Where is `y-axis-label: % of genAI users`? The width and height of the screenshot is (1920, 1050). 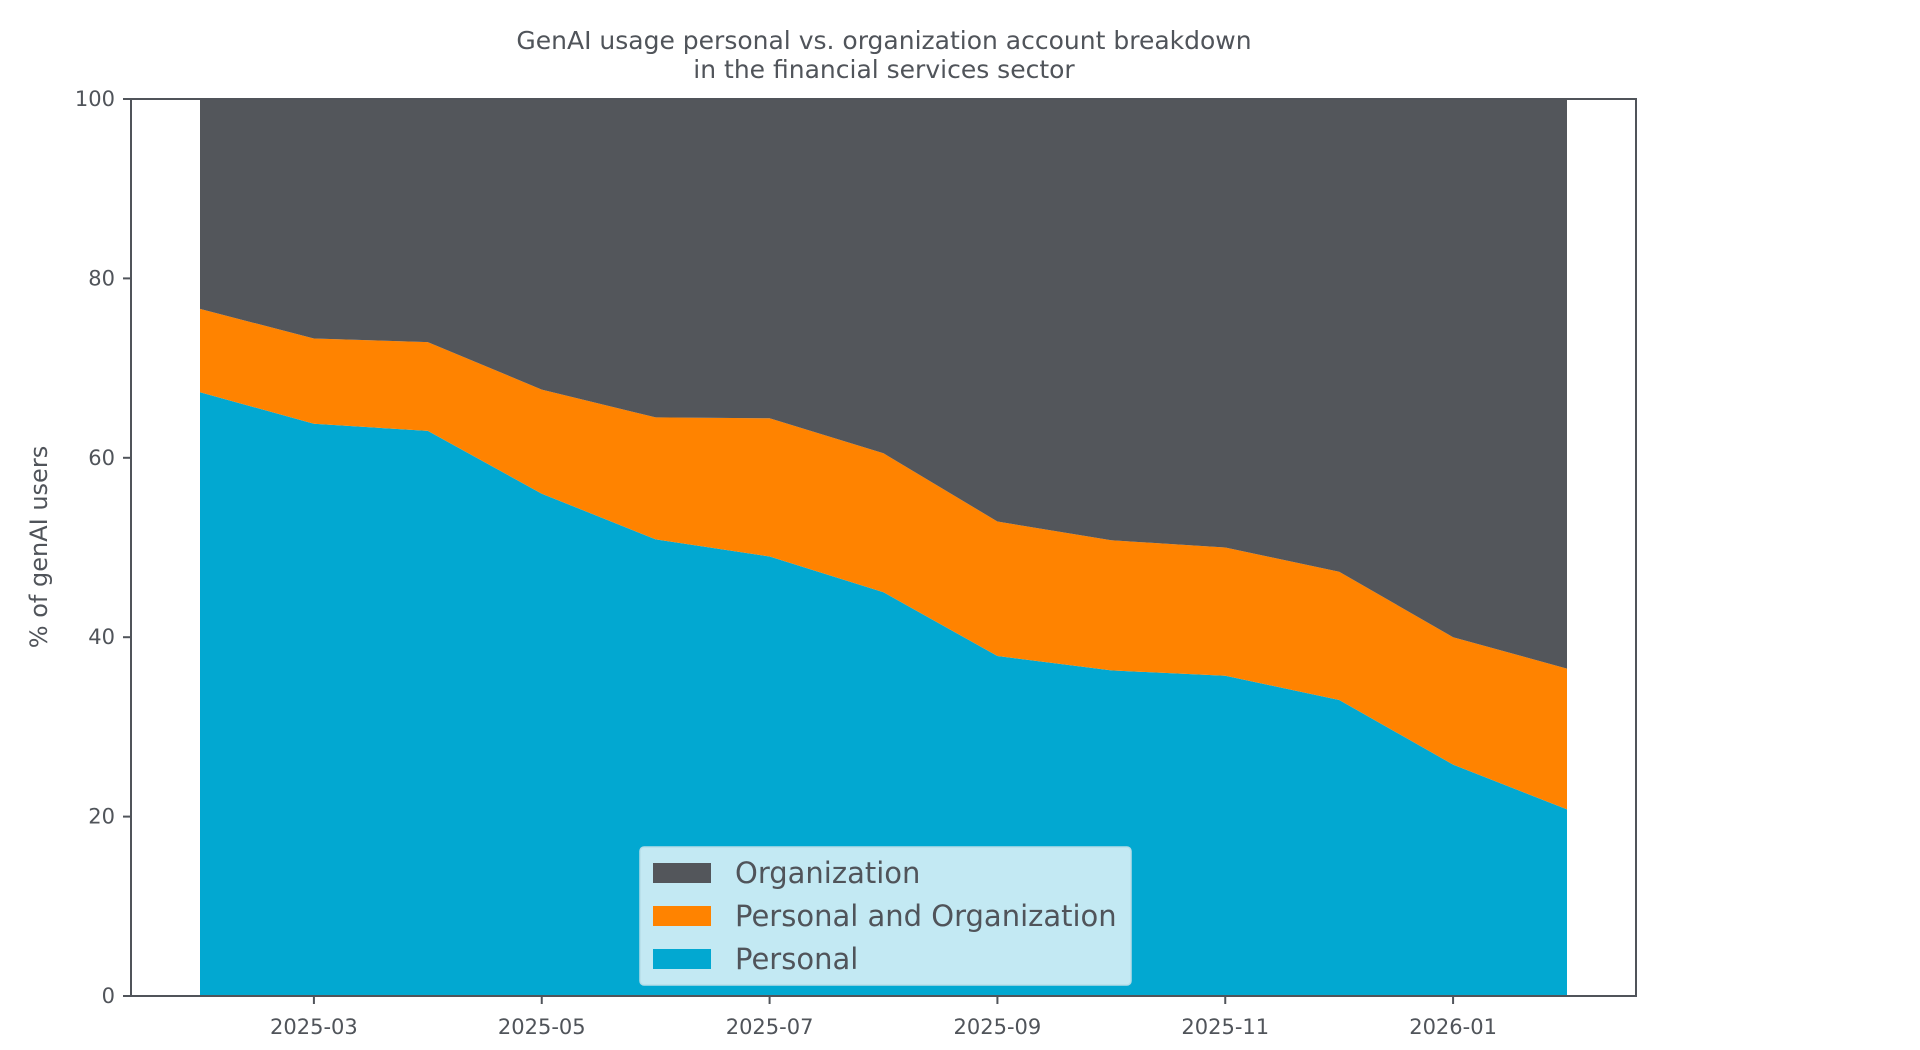
y-axis-label: % of genAI users is located at coordinates (39, 547).